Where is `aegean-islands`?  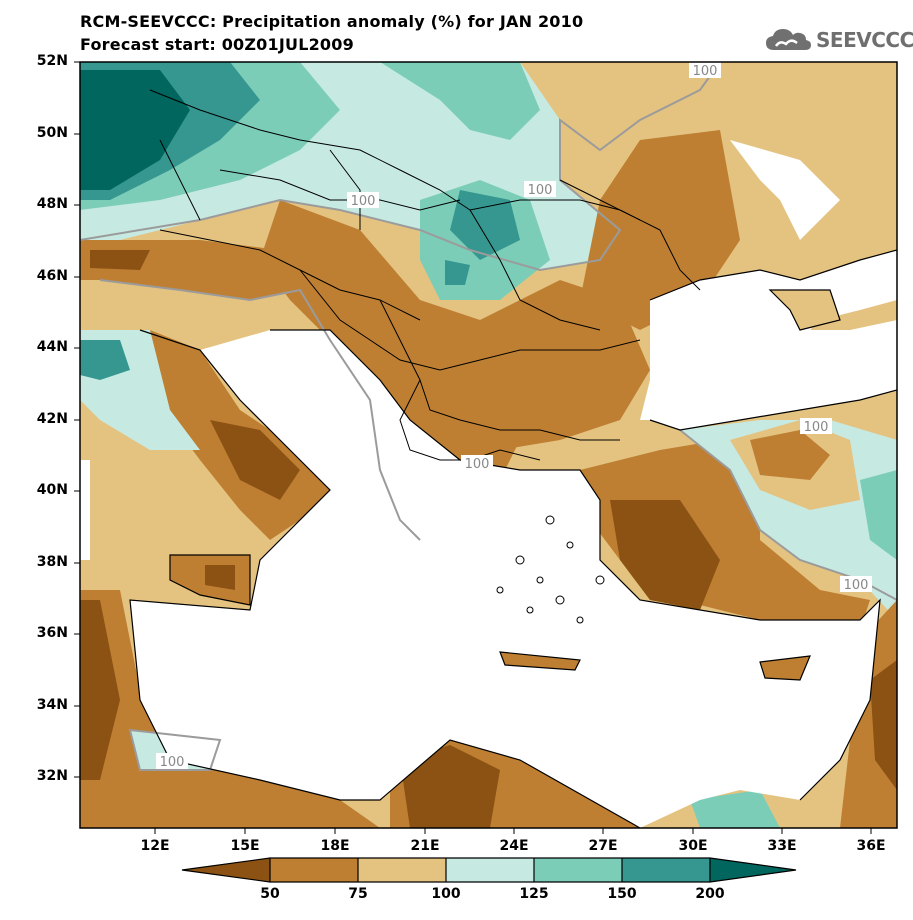
aegean-islands is located at coordinates (550, 569).